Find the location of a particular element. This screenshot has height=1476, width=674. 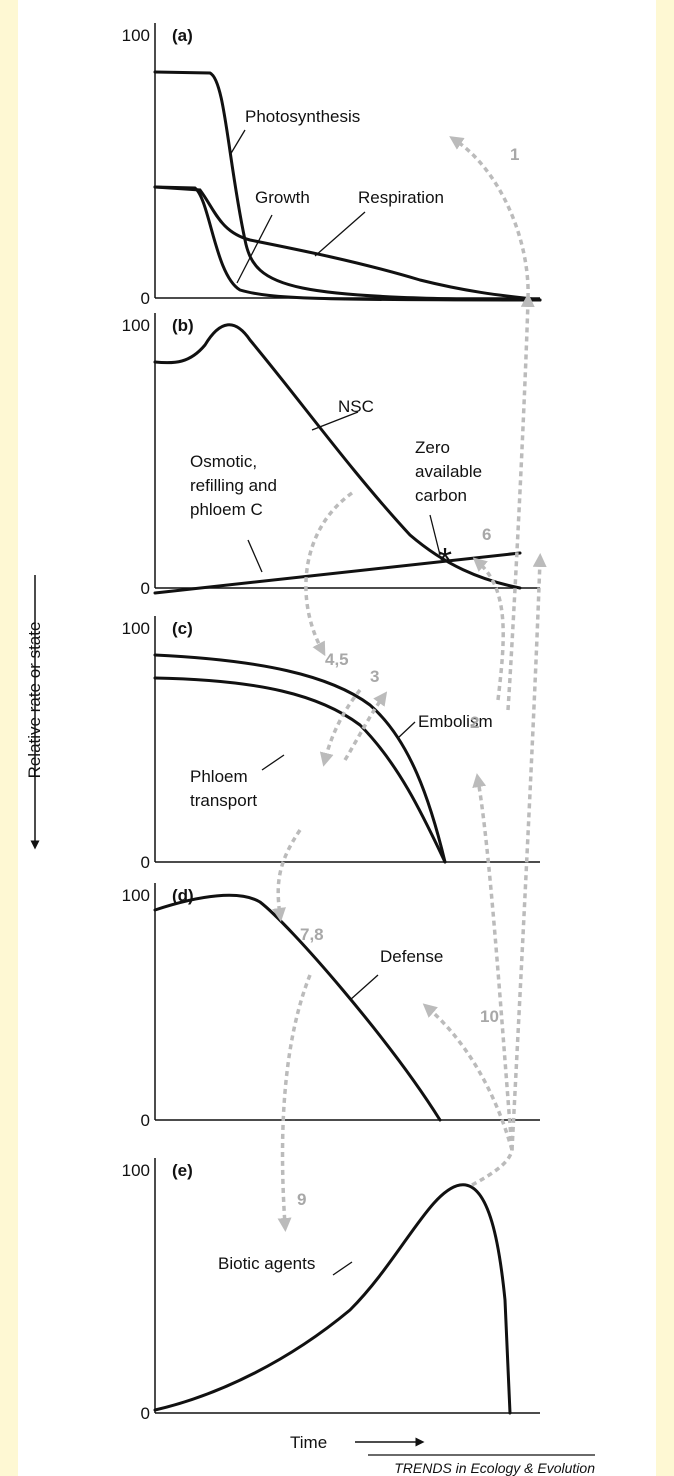

panel-label: (b) is located at coordinates (183, 325).